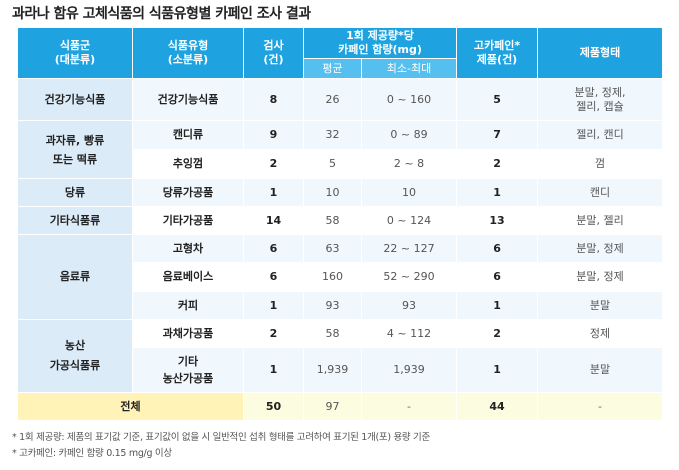  Describe the element at coordinates (600, 192) in the screenshot. I see `form-cell: 캔디` at that location.